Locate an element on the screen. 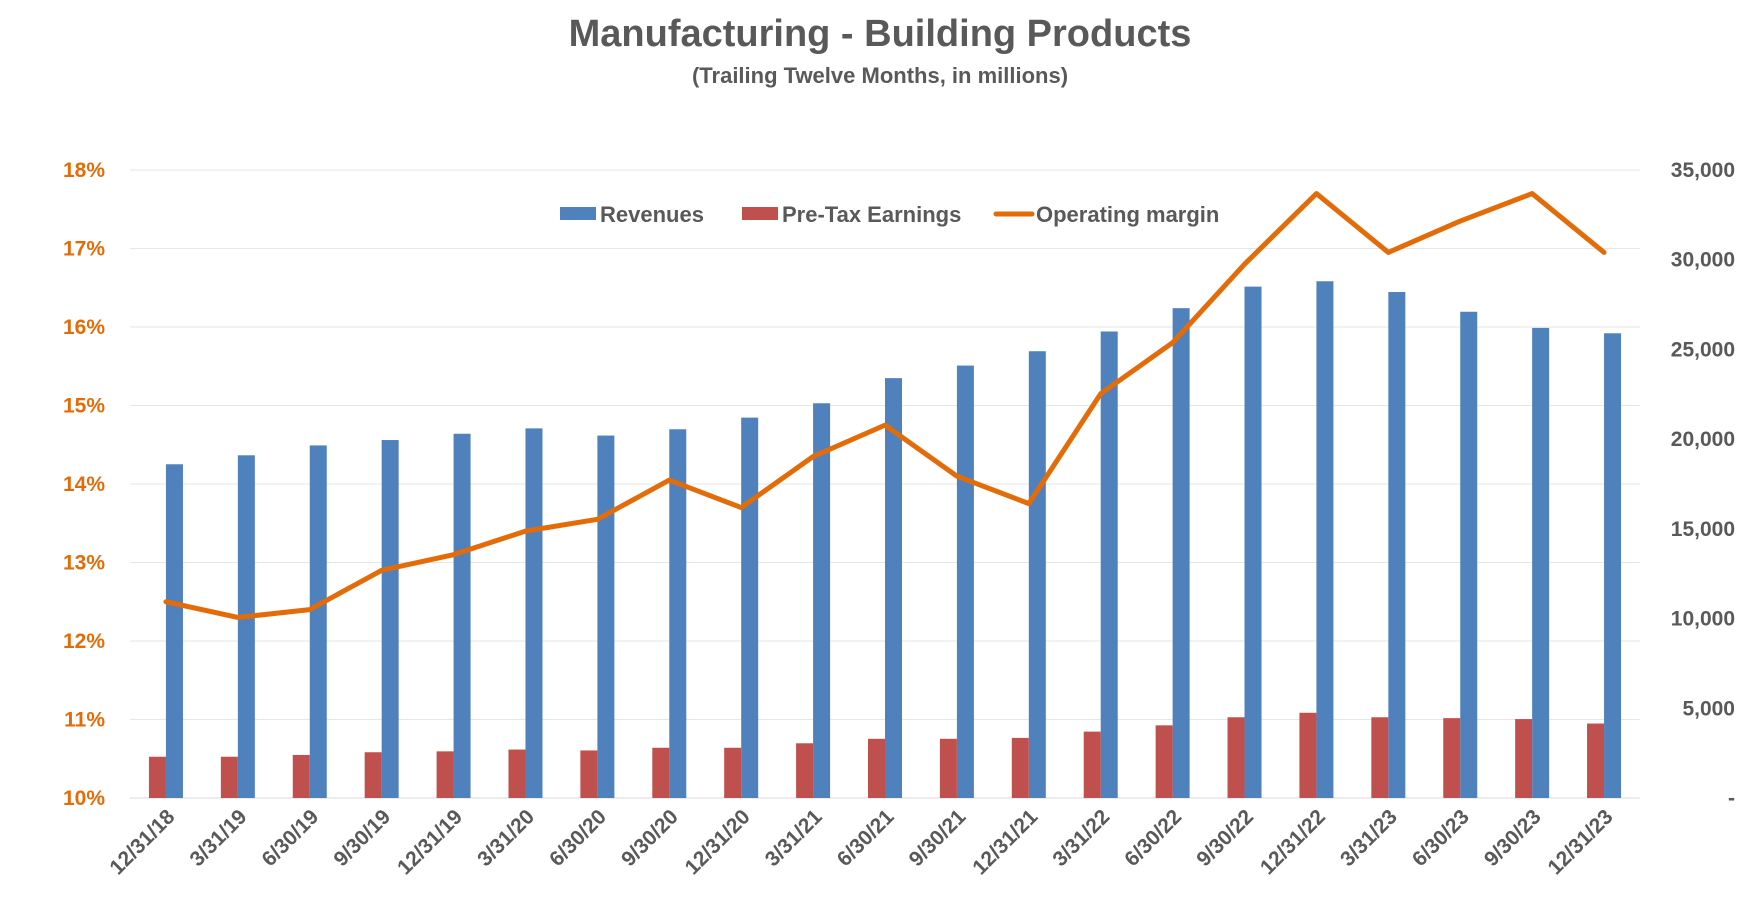  left-axis: 10% 11% 12% 13% 14% 15% 16% 17% 18% is located at coordinates (84, 484).